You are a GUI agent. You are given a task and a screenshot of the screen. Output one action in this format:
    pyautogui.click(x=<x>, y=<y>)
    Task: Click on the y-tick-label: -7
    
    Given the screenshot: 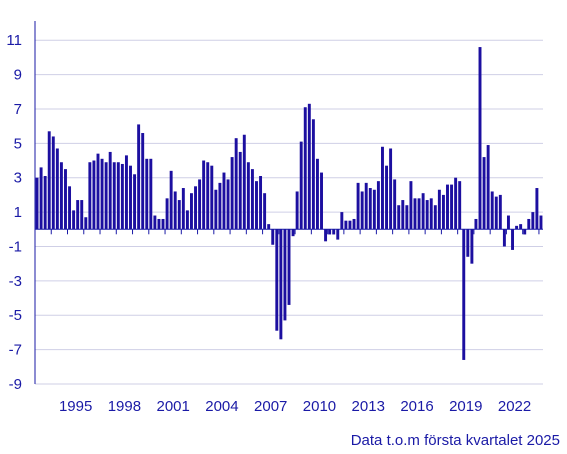 What is the action you would take?
    pyautogui.click(x=15, y=350)
    